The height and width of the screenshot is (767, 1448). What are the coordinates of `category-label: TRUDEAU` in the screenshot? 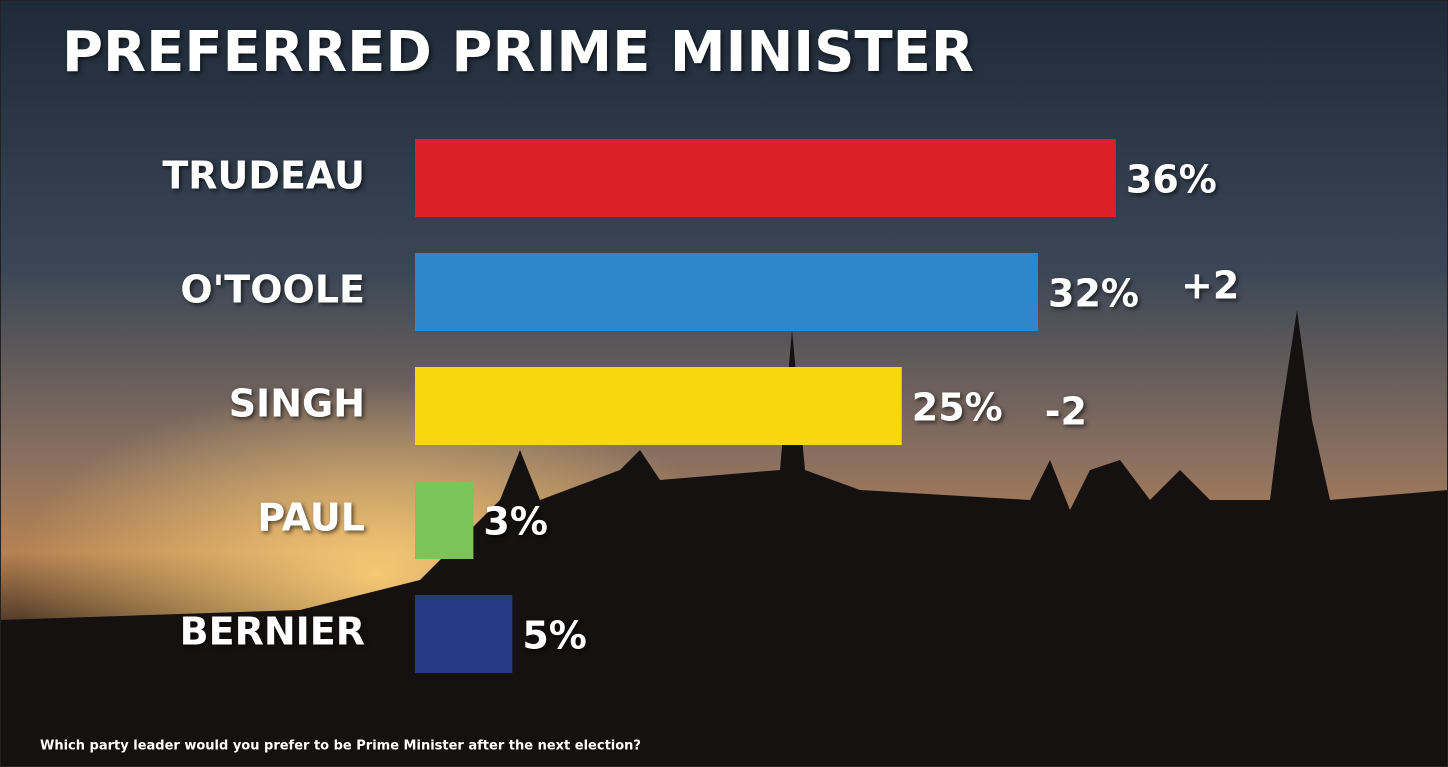 It's located at (263, 176).